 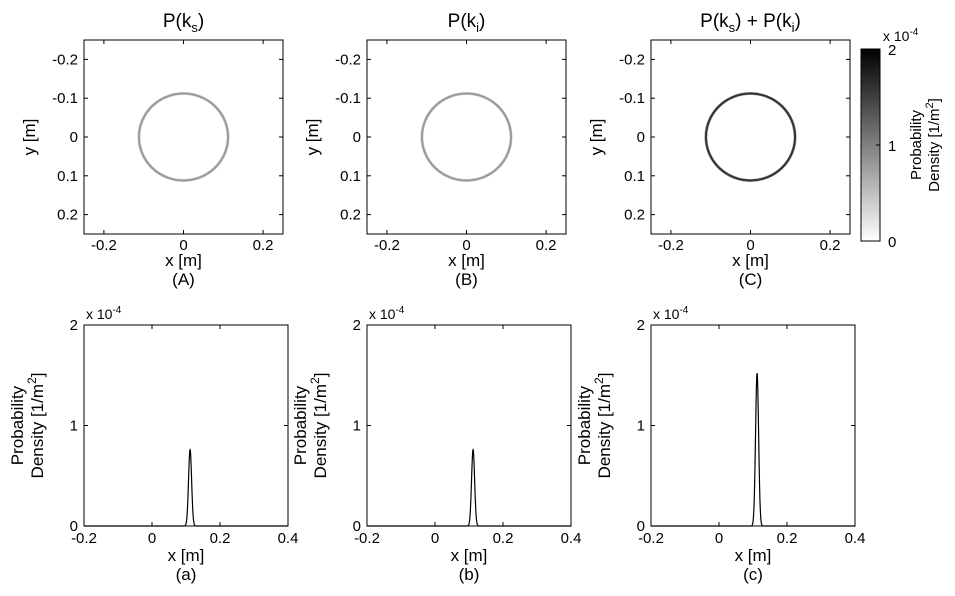 I want to click on y-axis-label-line1: Probability, so click(x=300, y=425).